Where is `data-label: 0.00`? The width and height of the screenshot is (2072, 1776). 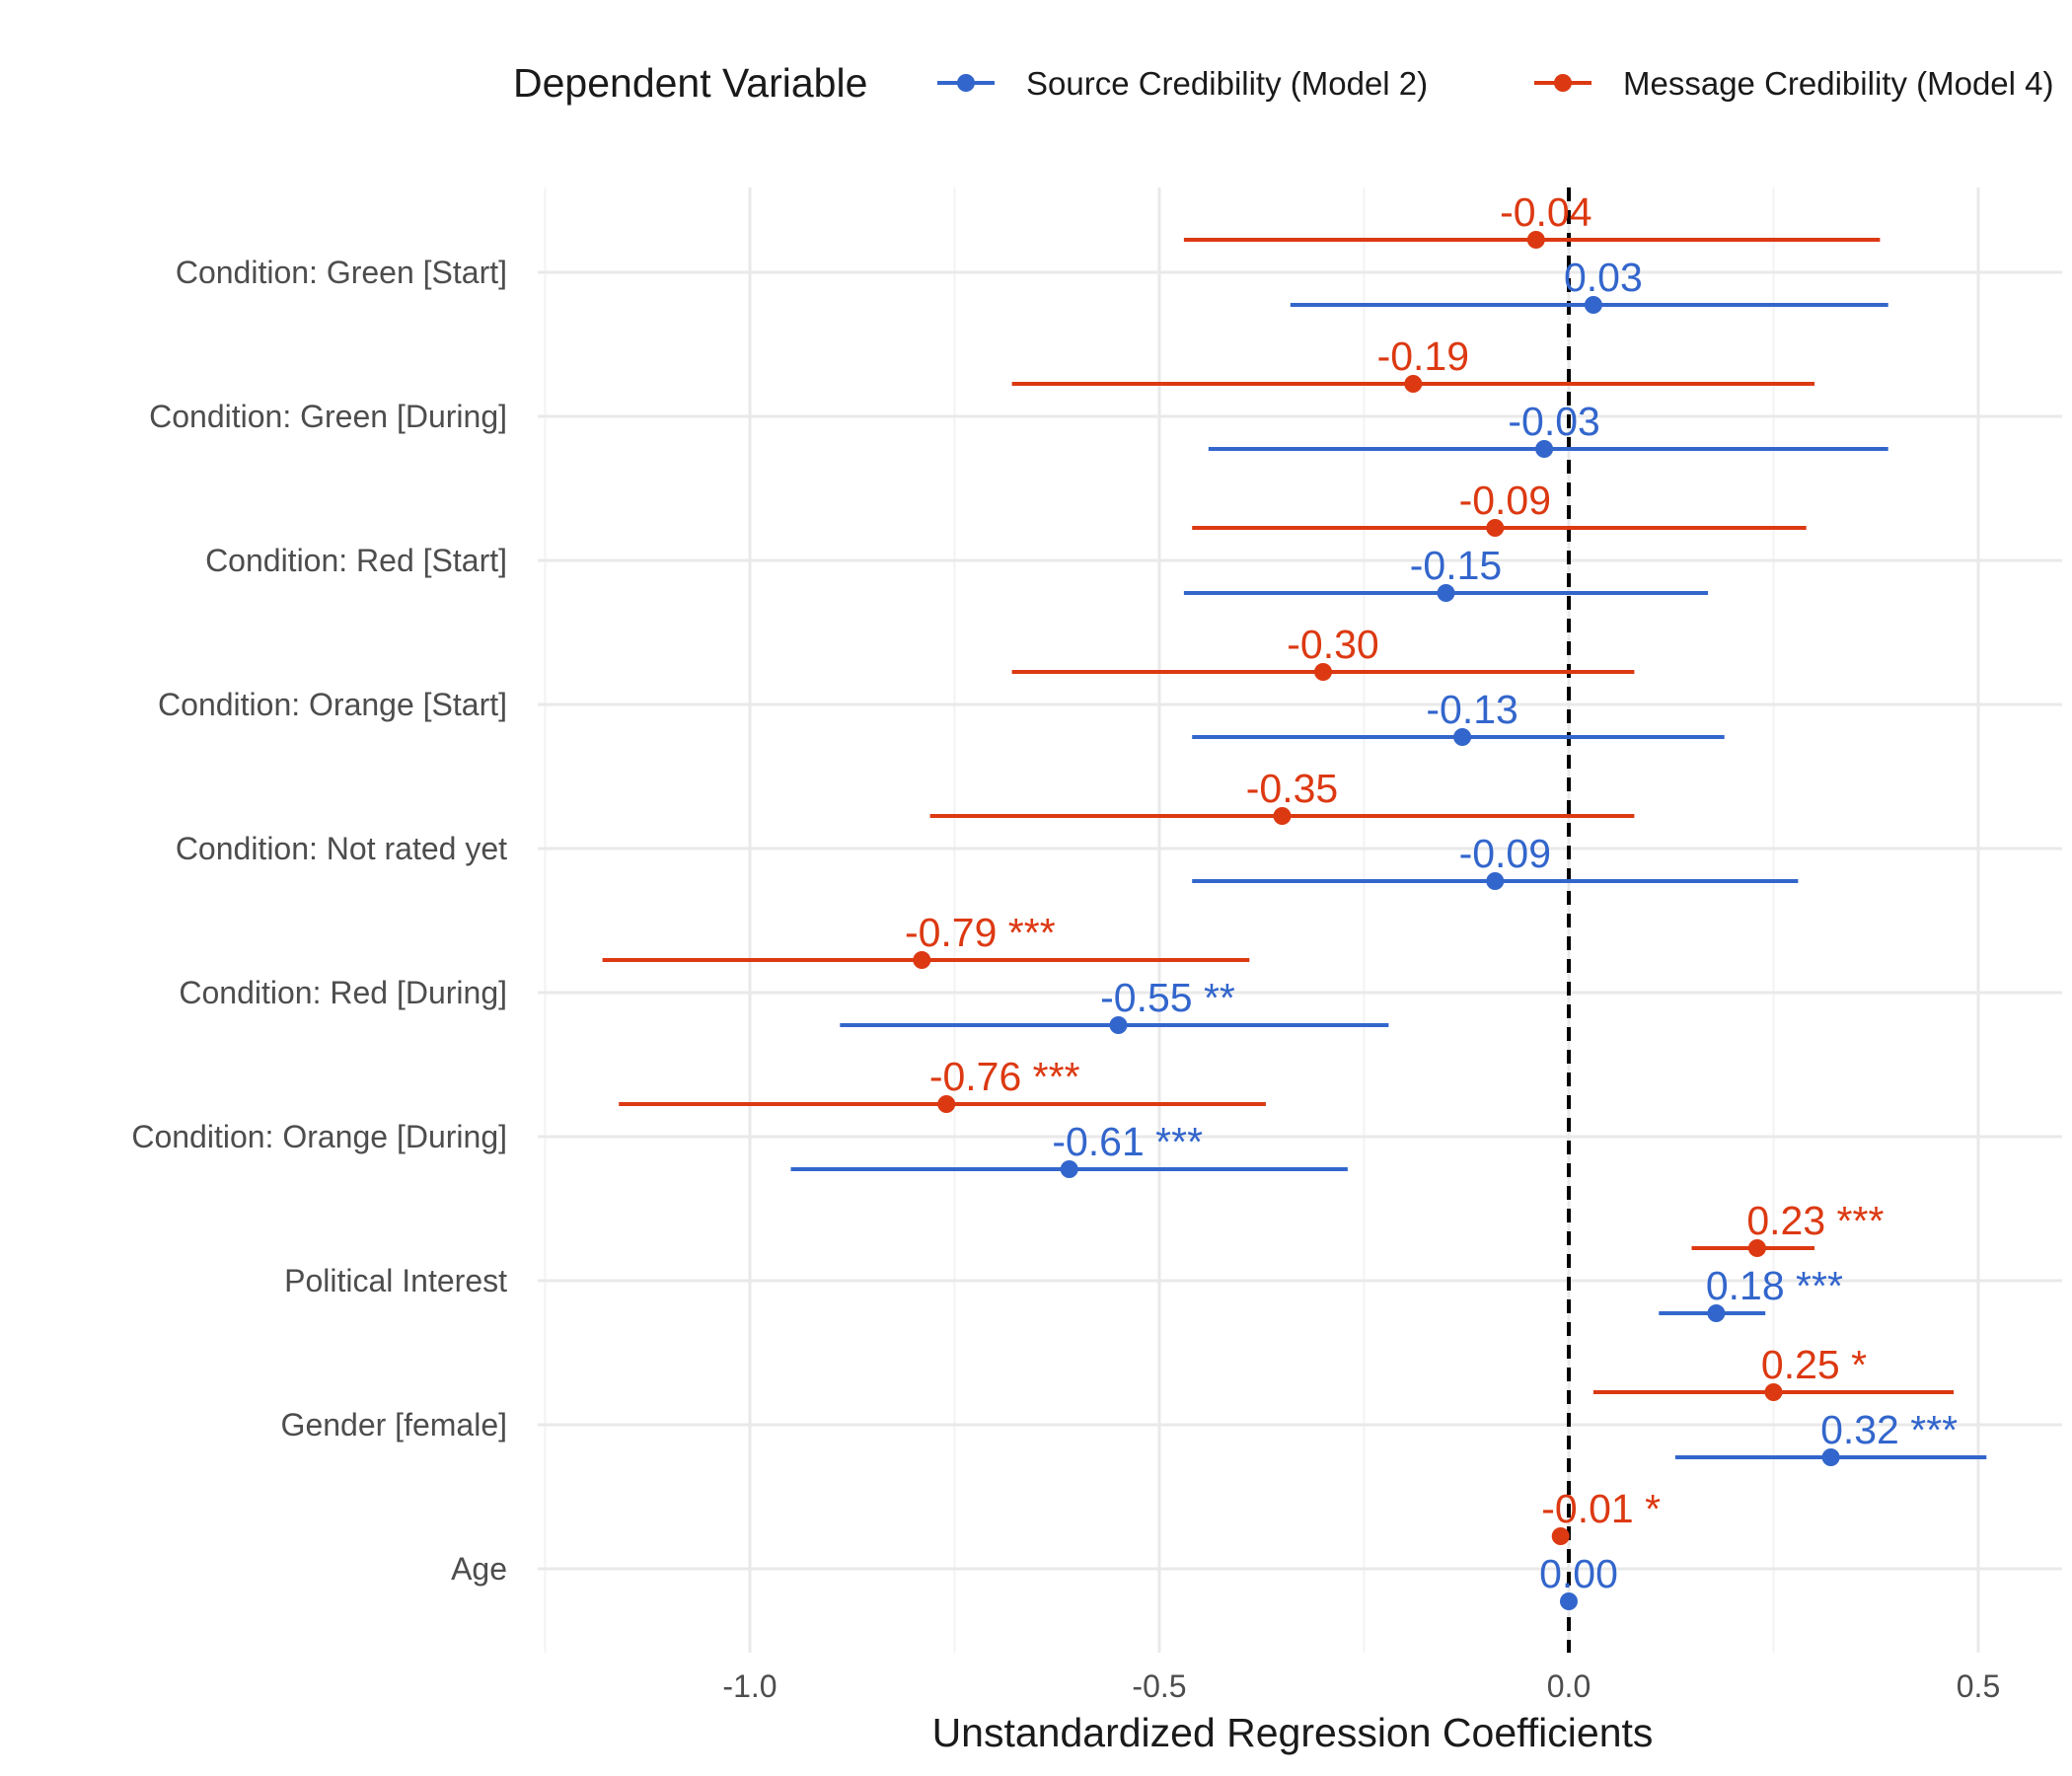 data-label: 0.00 is located at coordinates (1579, 1573).